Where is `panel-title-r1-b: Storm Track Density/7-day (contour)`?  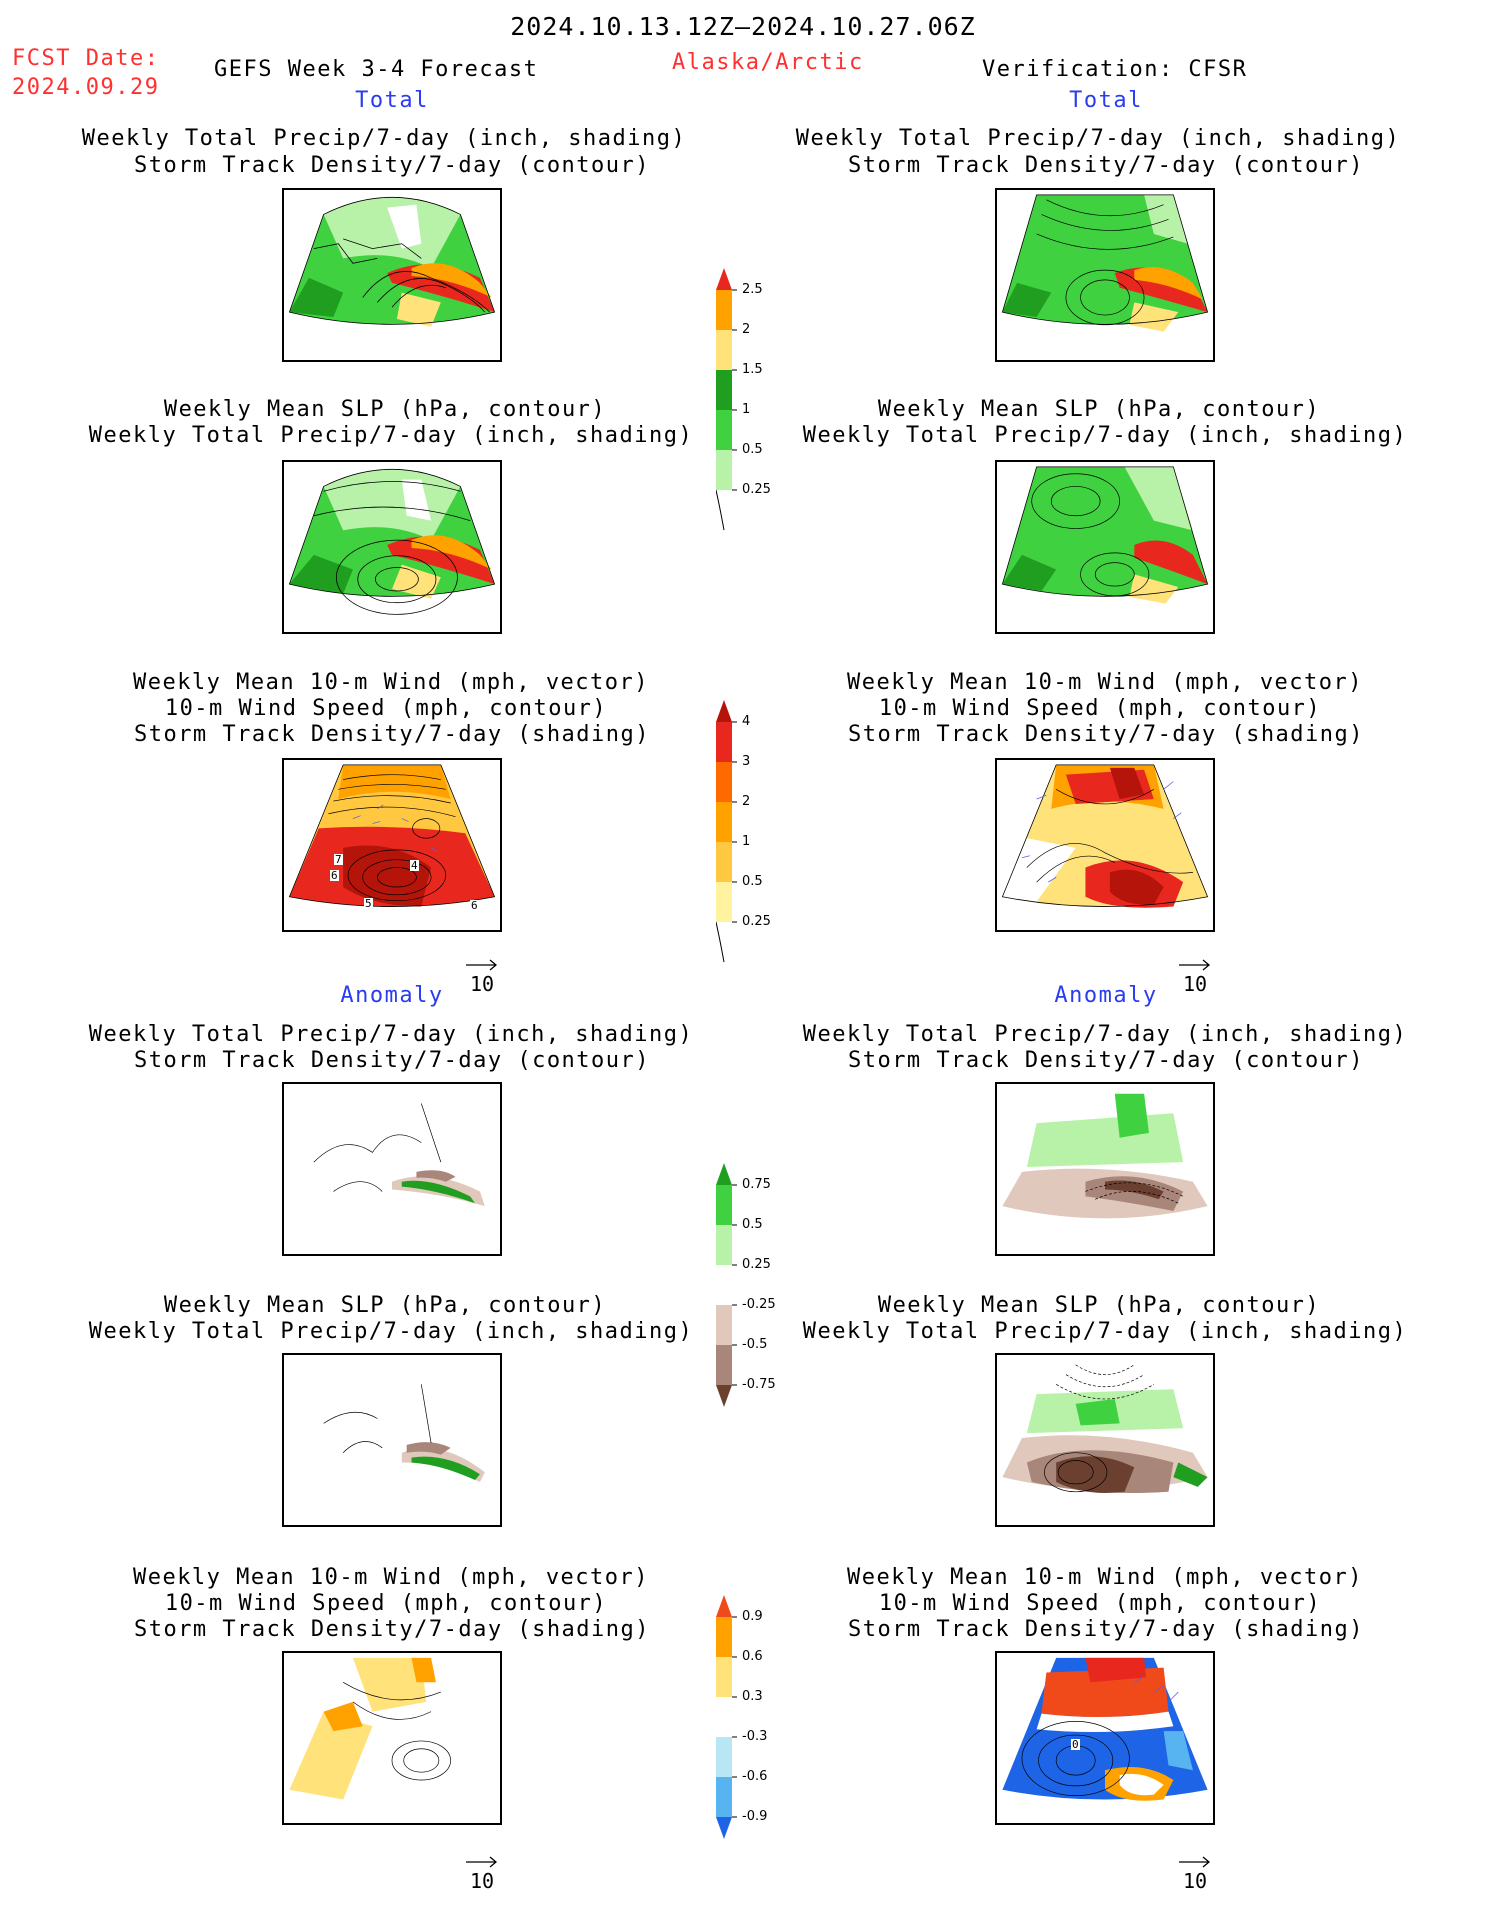 panel-title-r1-b: Storm Track Density/7-day (contour) is located at coordinates (1106, 165).